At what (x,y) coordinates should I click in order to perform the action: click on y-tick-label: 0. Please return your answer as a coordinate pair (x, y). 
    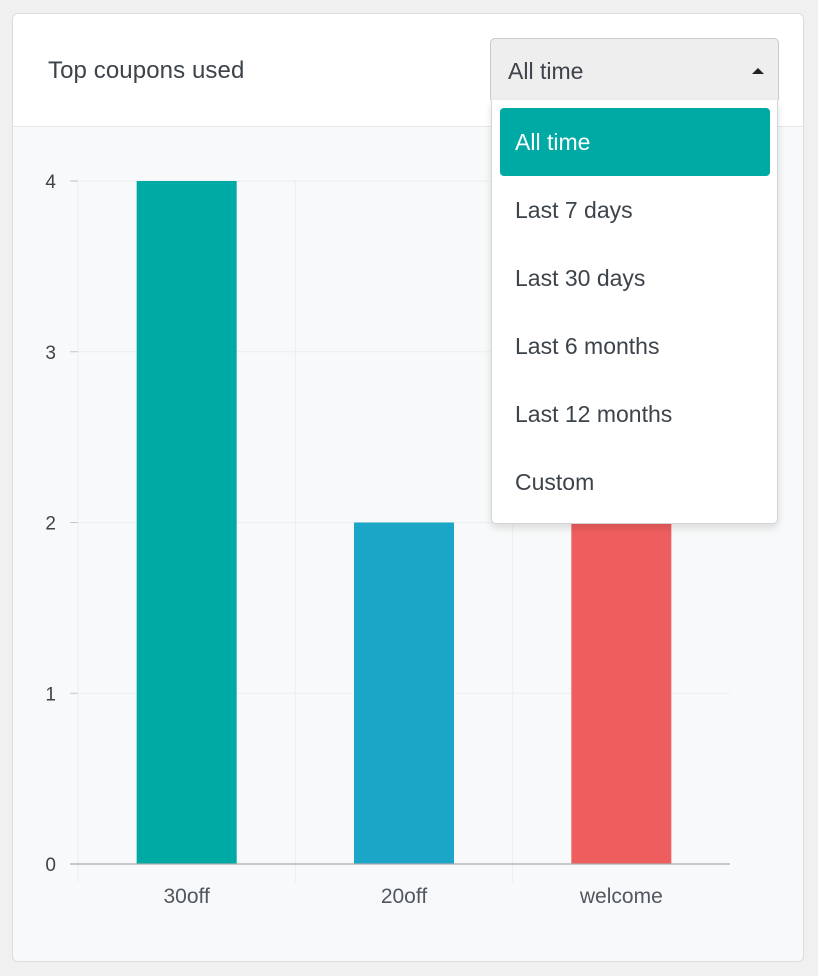
    Looking at the image, I should click on (50, 865).